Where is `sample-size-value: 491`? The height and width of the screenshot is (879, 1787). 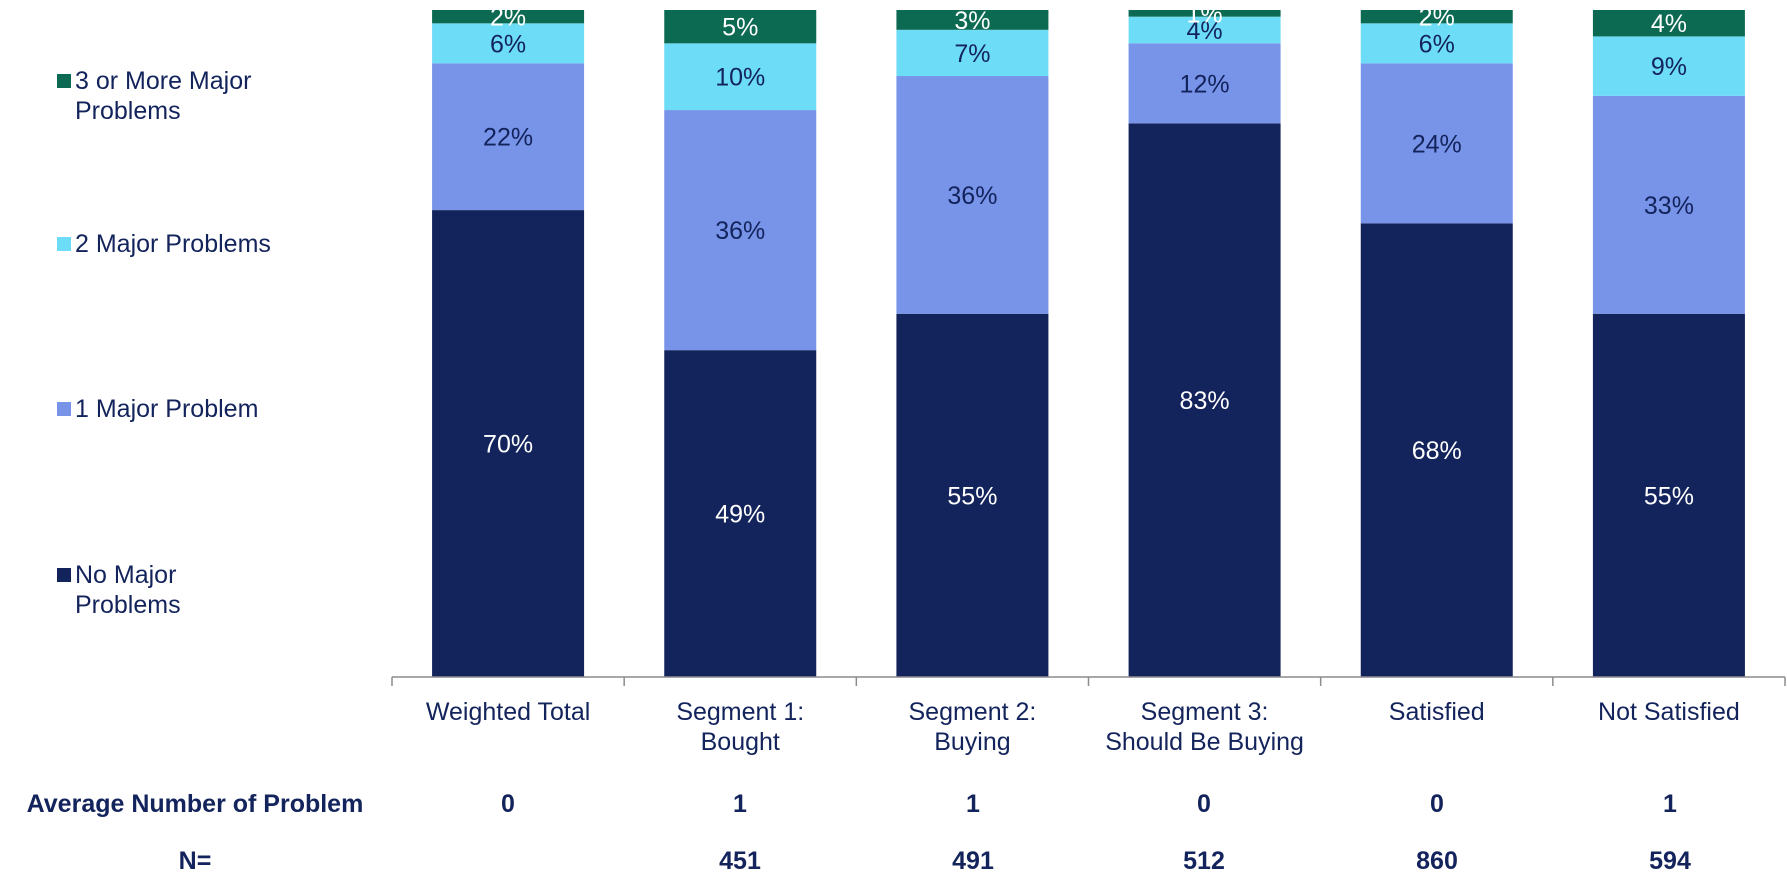 sample-size-value: 491 is located at coordinates (973, 861).